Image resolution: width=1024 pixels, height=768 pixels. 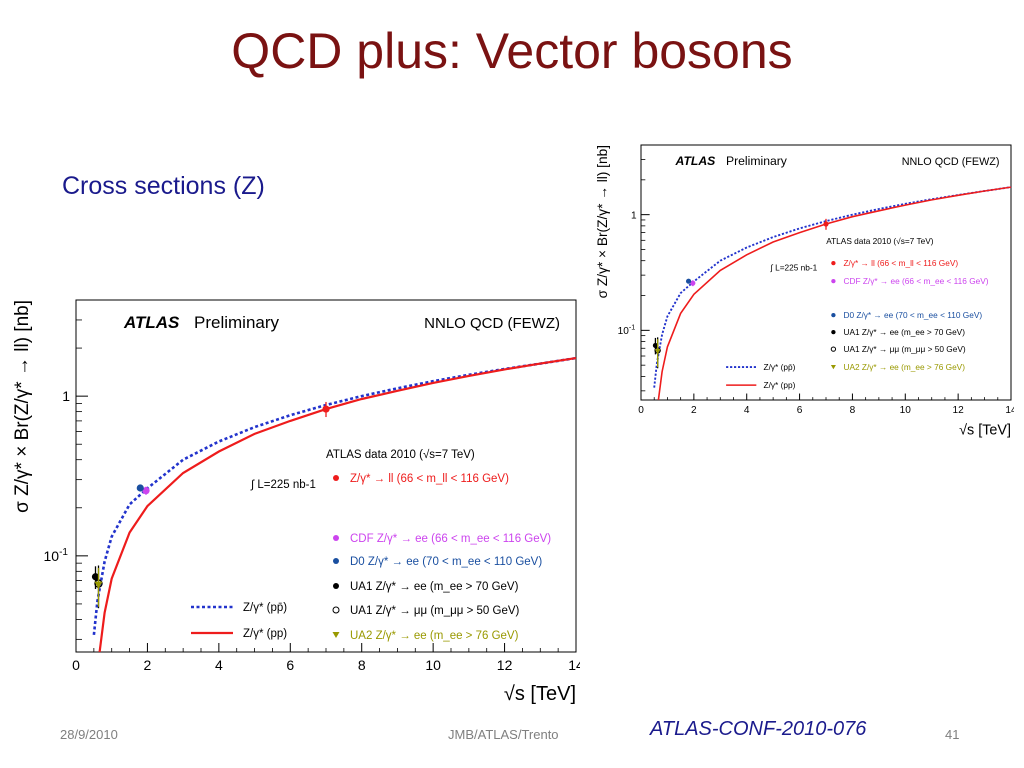 I want to click on reference-note: ATLAS-CONF-2010-076, so click(x=758, y=729).